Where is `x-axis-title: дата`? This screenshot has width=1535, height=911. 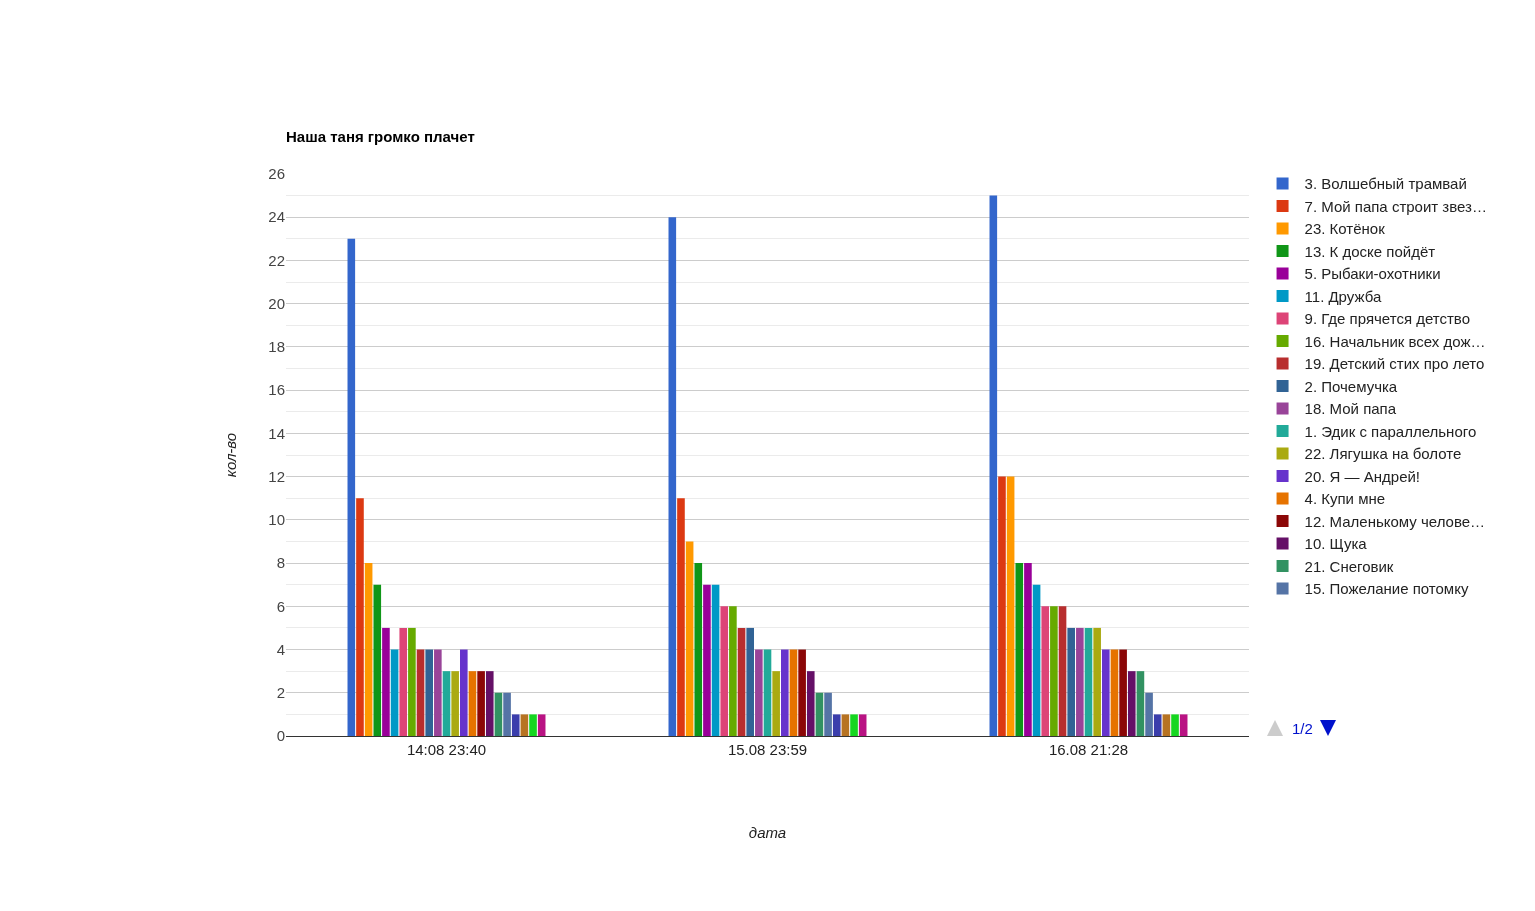
x-axis-title: дата is located at coordinates (767, 832).